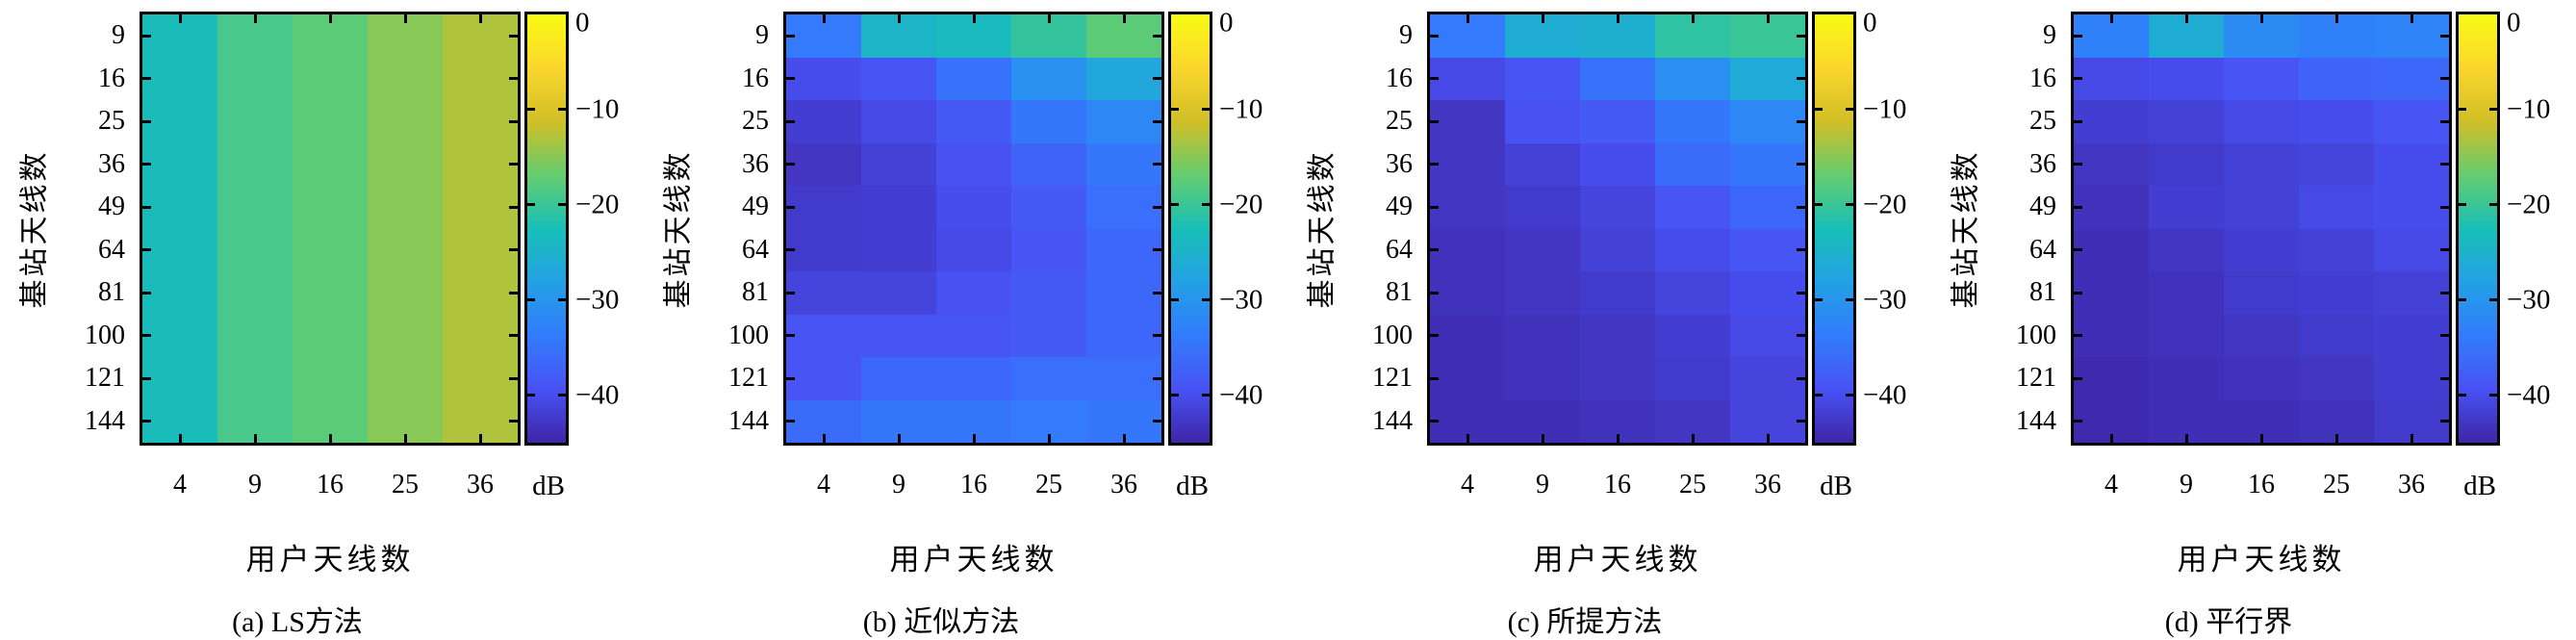  I want to click on y-tick-label: 25, so click(2042, 121).